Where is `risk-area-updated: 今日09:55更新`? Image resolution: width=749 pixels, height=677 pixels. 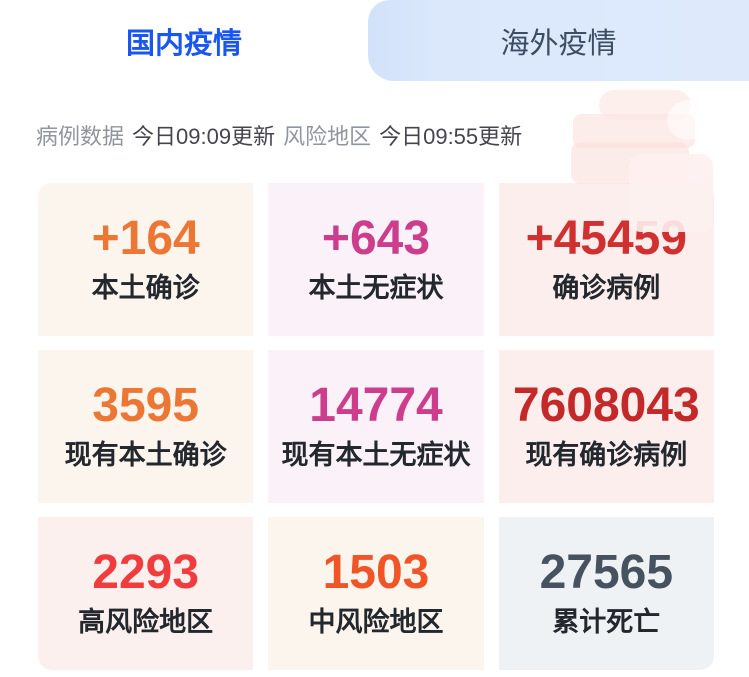 risk-area-updated: 今日09:55更新 is located at coordinates (451, 136).